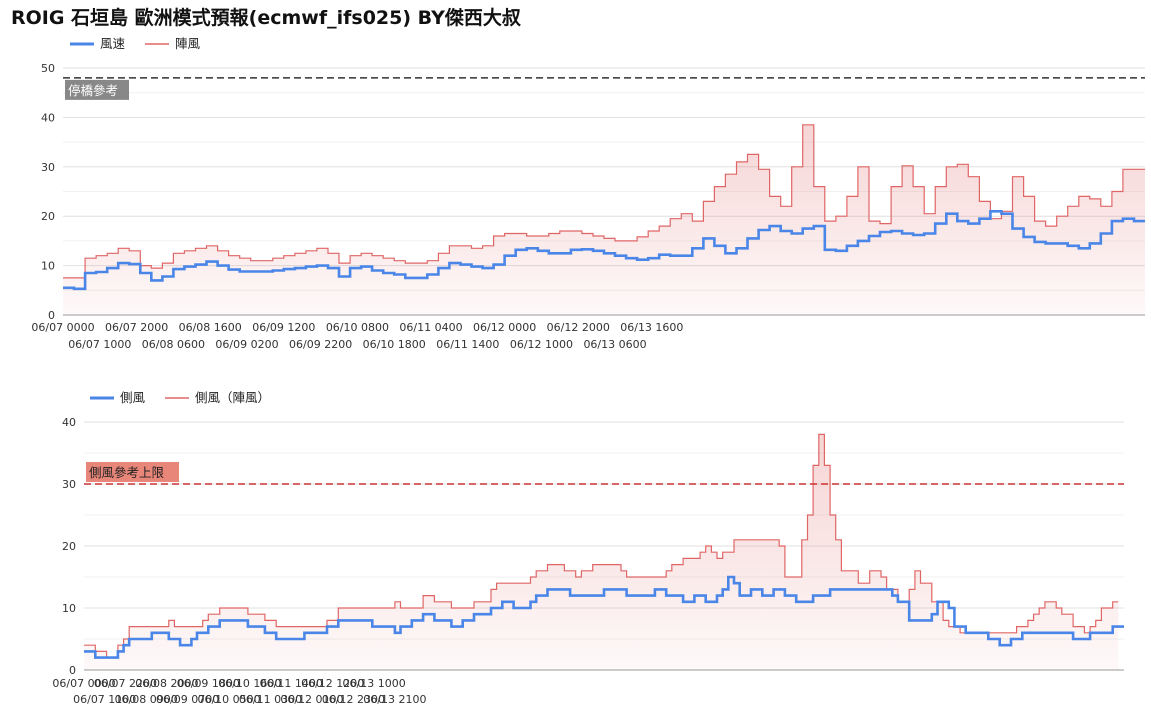 Image resolution: width=1151 pixels, height=710 pixels. What do you see at coordinates (246, 344) in the screenshot?
I see `x-tick-label: 06/09 0200` at bounding box center [246, 344].